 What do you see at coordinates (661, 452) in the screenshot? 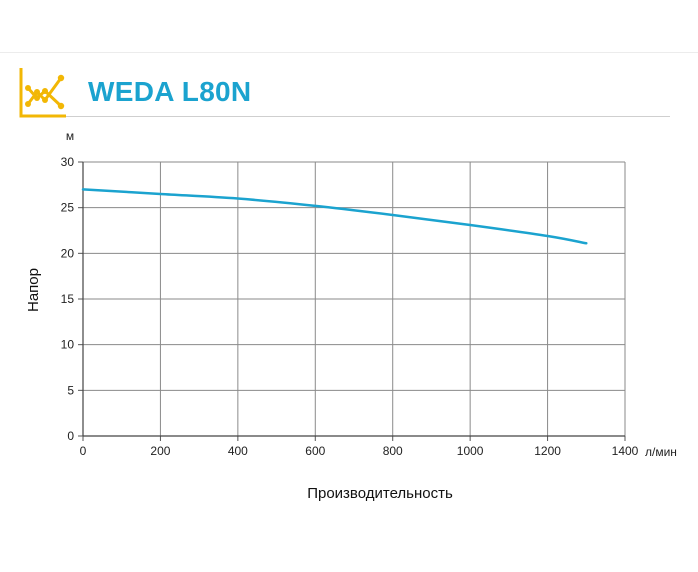
I see `x-unit-label: л/мин` at bounding box center [661, 452].